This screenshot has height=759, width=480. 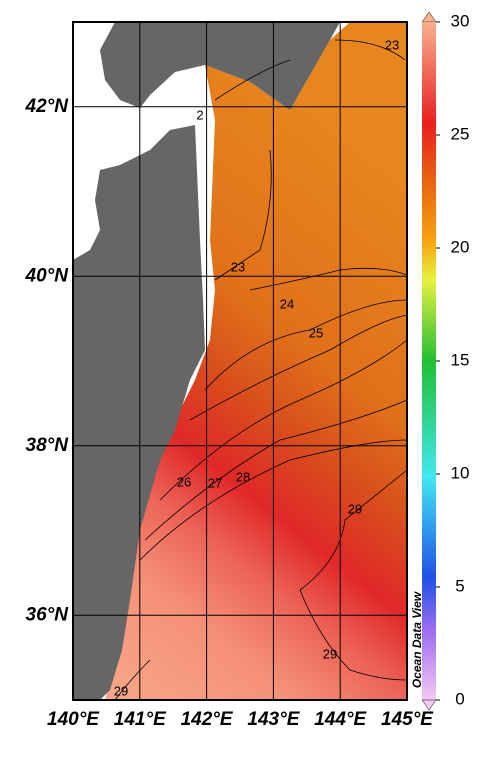 I want to click on colorbar-tick-label: 20, so click(x=460, y=246).